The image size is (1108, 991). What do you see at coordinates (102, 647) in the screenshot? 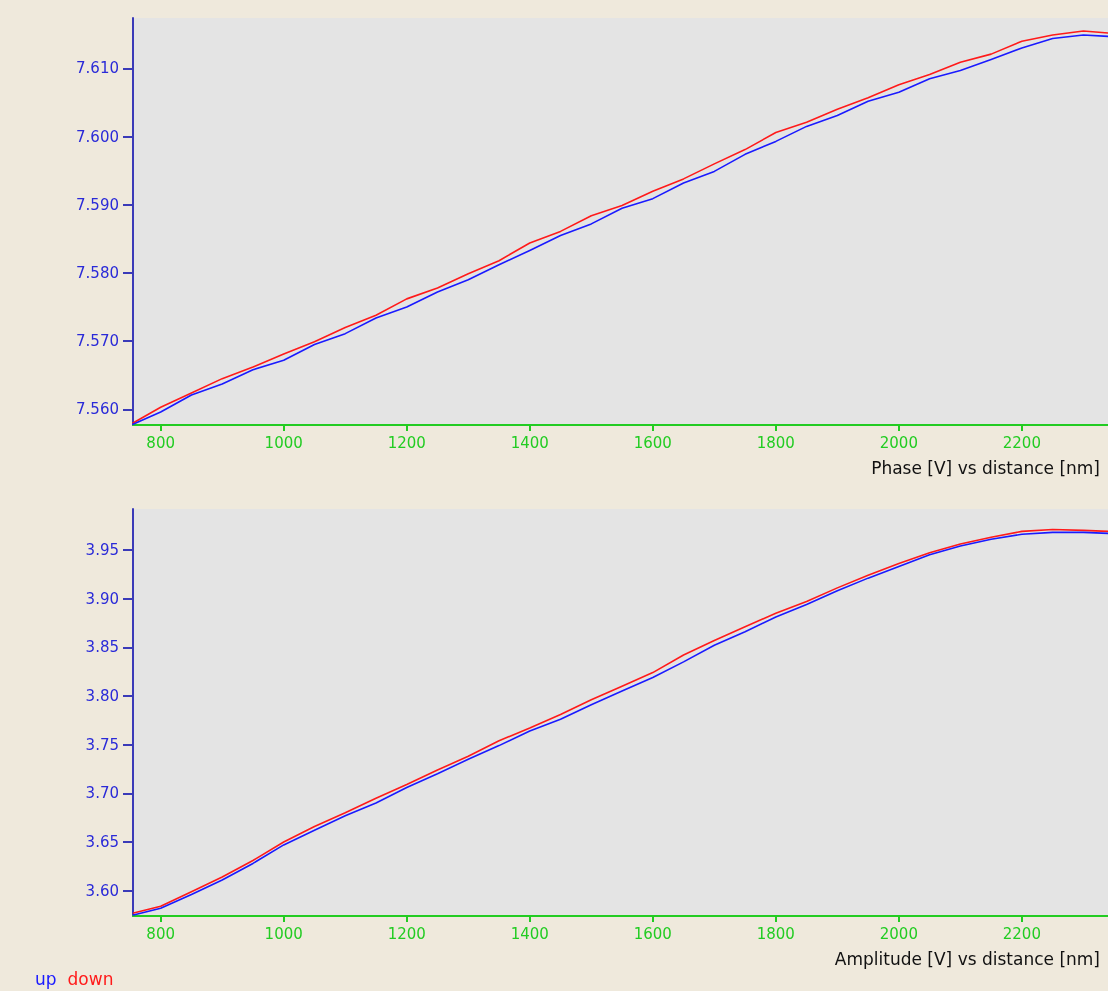
I see `y-tick-label: 3.85` at bounding box center [102, 647].